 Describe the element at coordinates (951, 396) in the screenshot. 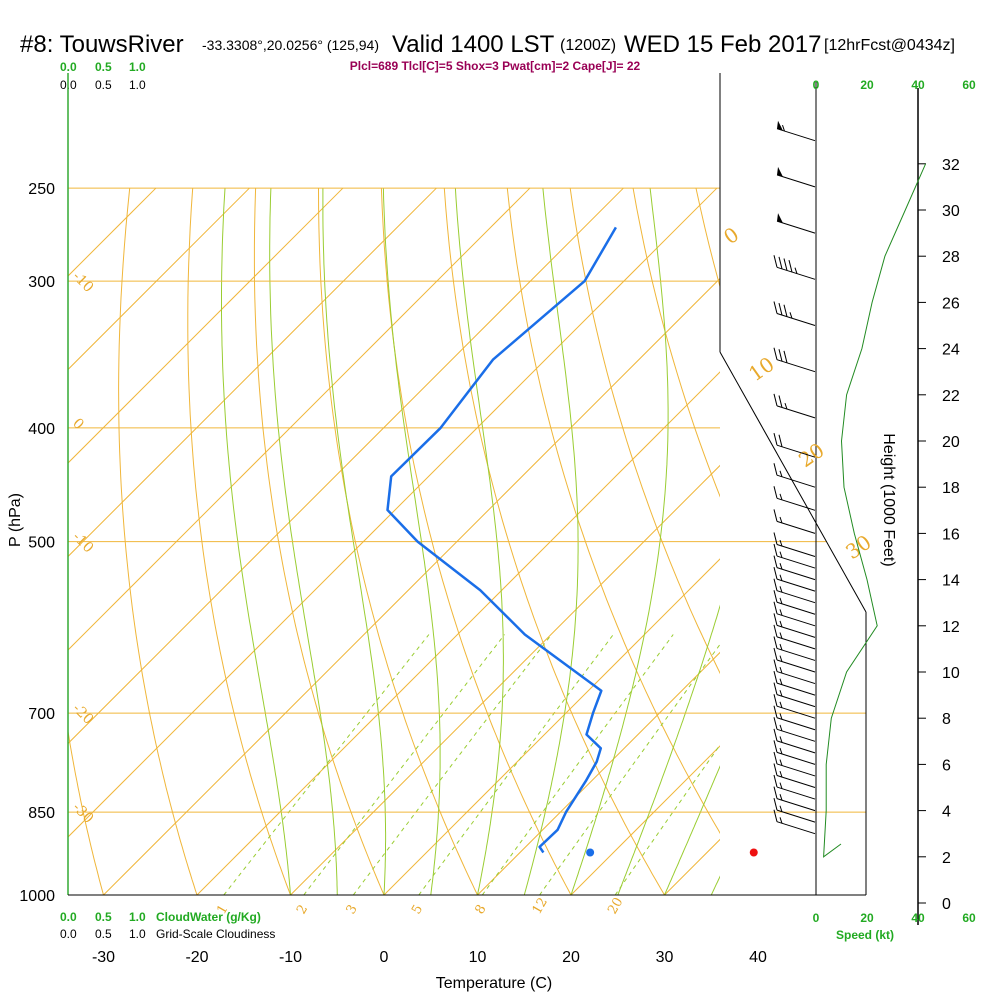

I see `height-tick-label: 22` at that location.